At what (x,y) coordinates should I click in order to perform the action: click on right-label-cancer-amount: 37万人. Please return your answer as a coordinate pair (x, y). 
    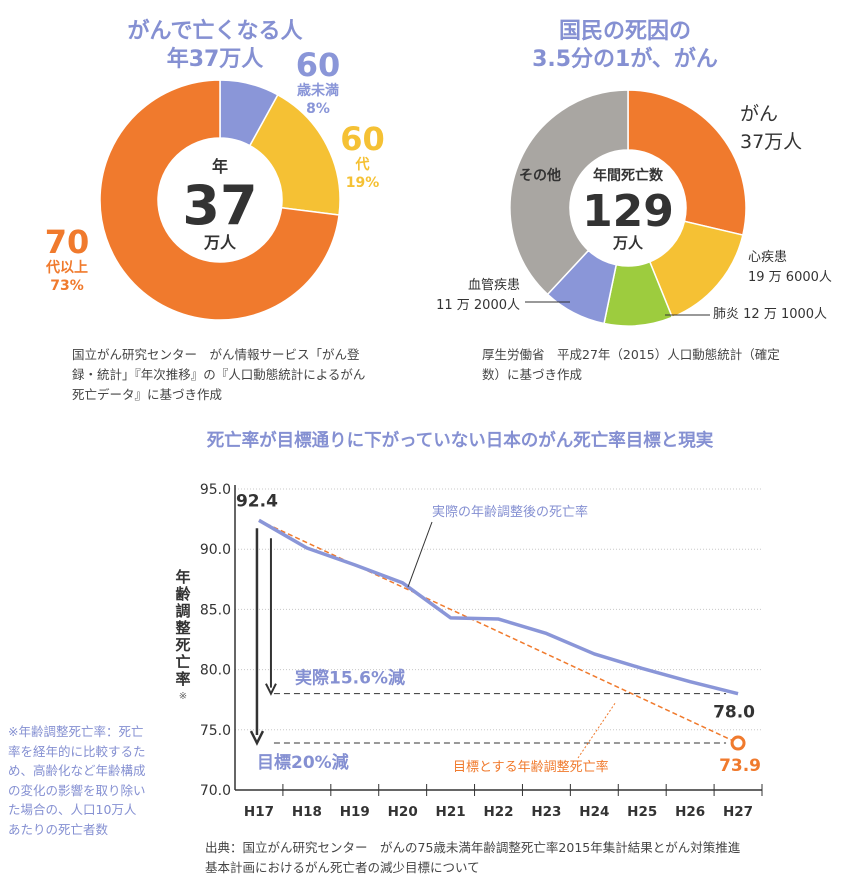
    Looking at the image, I should click on (771, 142).